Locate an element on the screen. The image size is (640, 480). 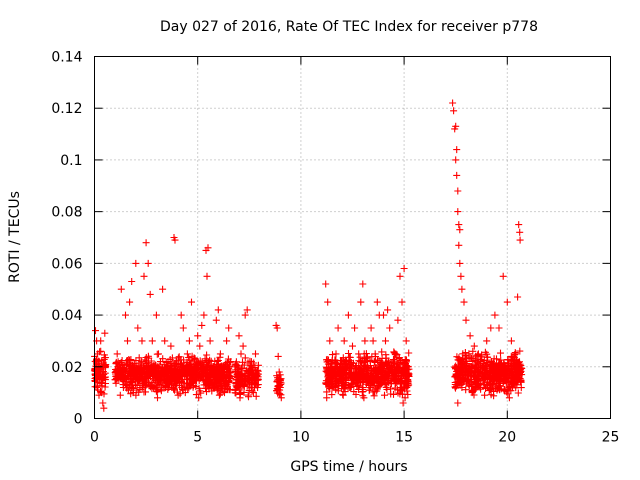
x-tick-label: 0 is located at coordinates (94, 438).